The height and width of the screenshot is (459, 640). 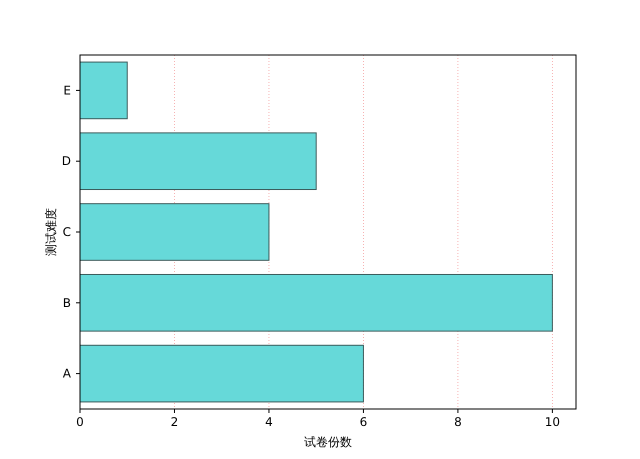 I want to click on x-tick-label: 4, so click(x=269, y=422).